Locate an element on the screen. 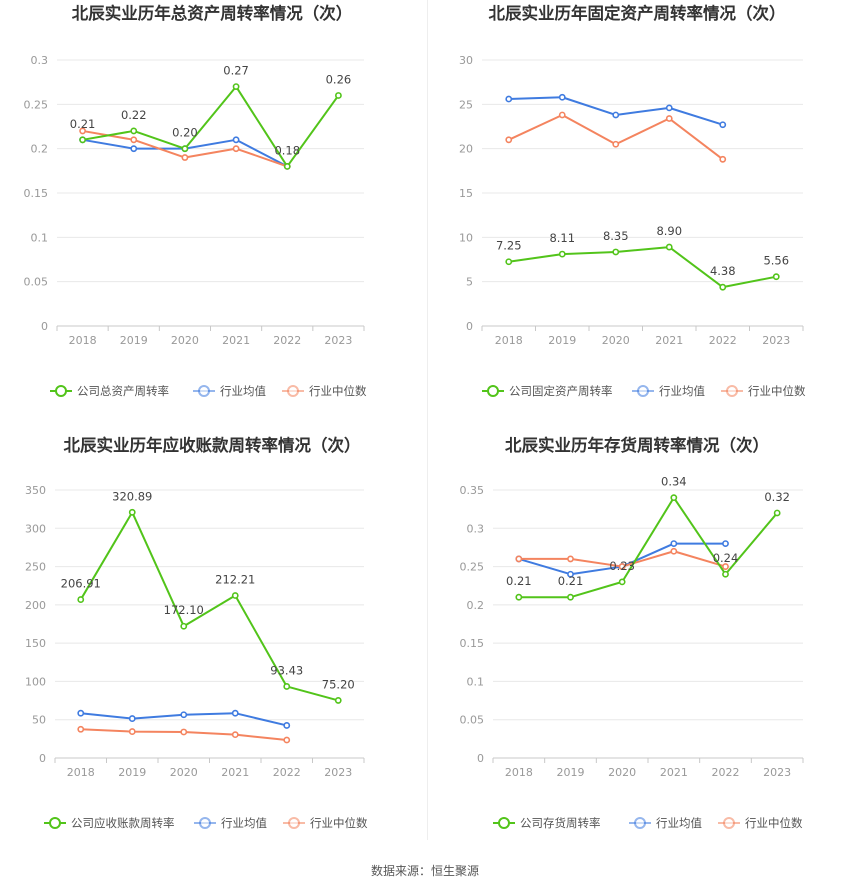 Image resolution: width=850 pixels, height=891 pixels. data-label: 93.43 is located at coordinates (286, 670).